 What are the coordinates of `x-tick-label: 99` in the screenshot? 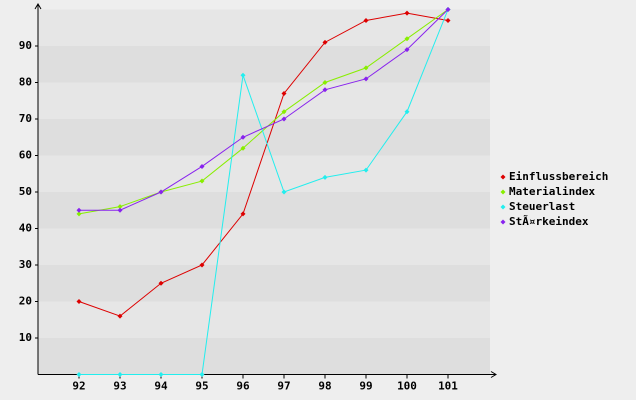 It's located at (365, 386).